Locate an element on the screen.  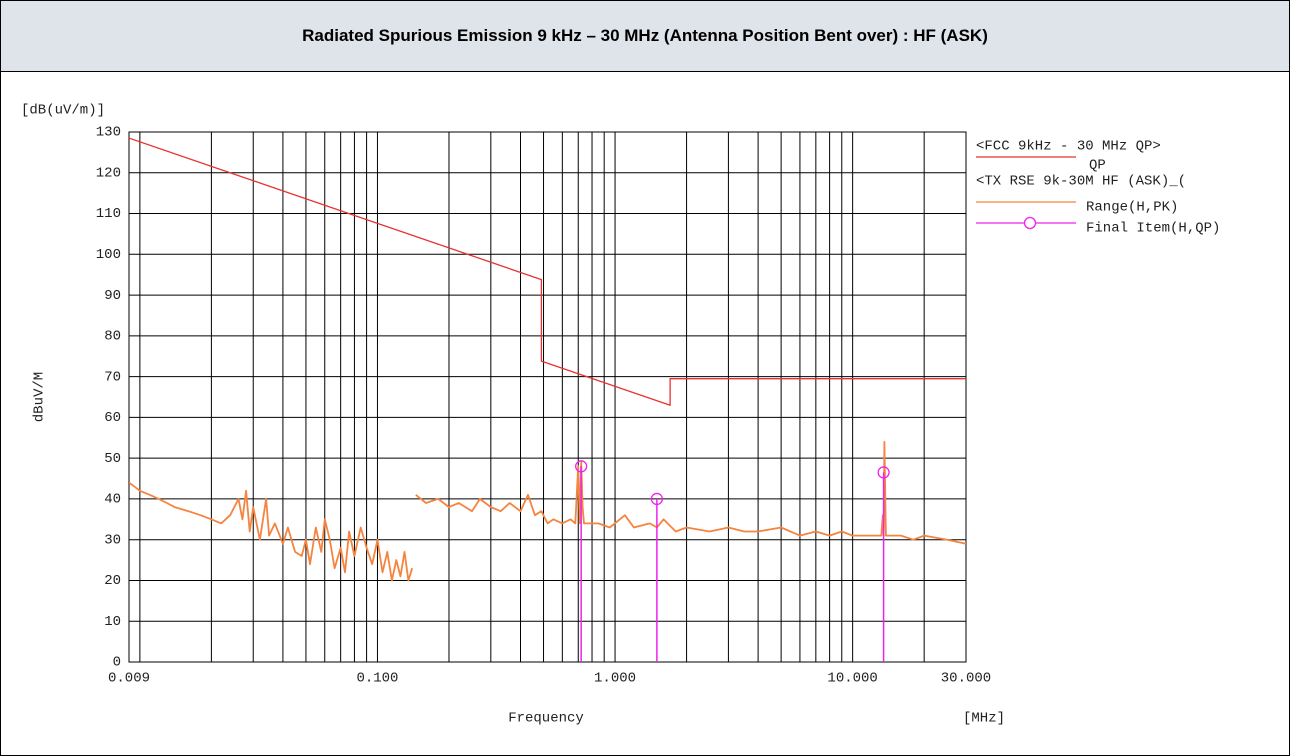
legend-label: Final Item(H,QP) is located at coordinates (1153, 229).